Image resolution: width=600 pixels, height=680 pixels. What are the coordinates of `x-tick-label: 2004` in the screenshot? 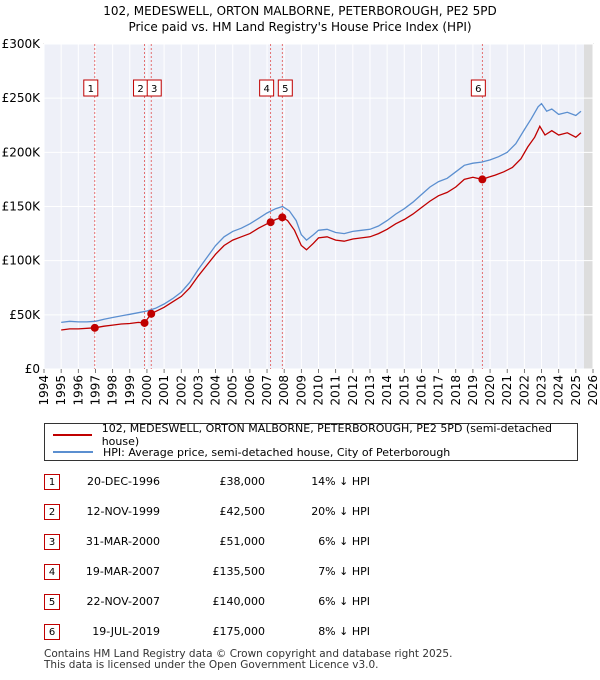 It's located at (216, 390).